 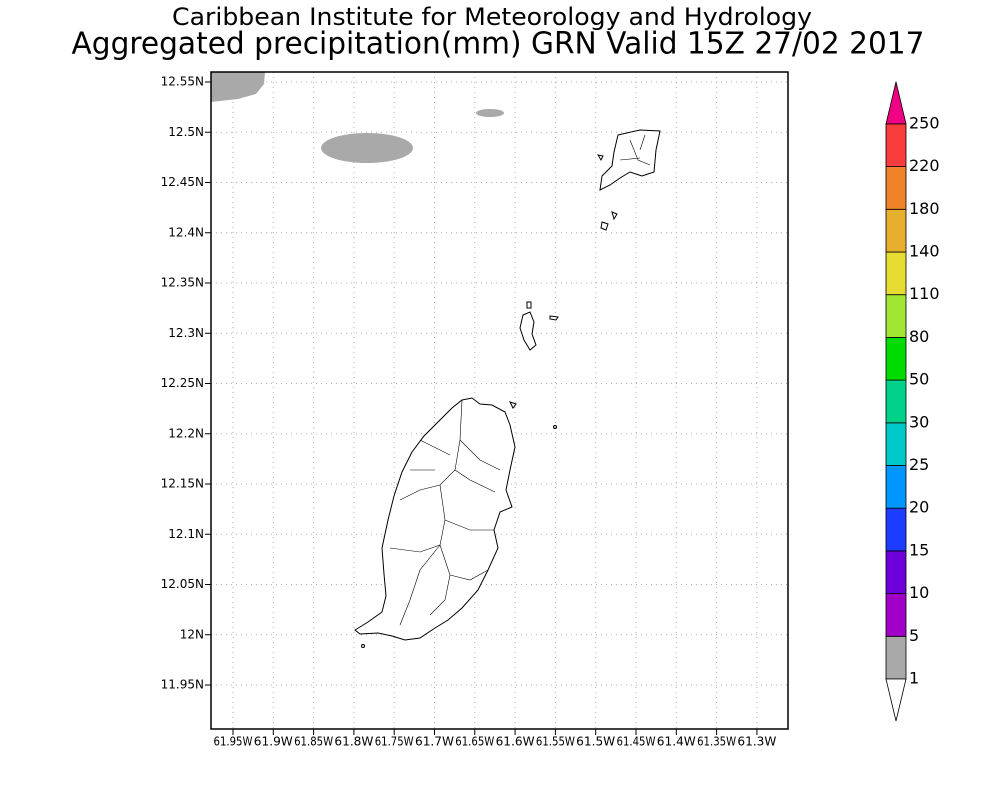 What do you see at coordinates (919, 592) in the screenshot?
I see `colorbar-label: 10` at bounding box center [919, 592].